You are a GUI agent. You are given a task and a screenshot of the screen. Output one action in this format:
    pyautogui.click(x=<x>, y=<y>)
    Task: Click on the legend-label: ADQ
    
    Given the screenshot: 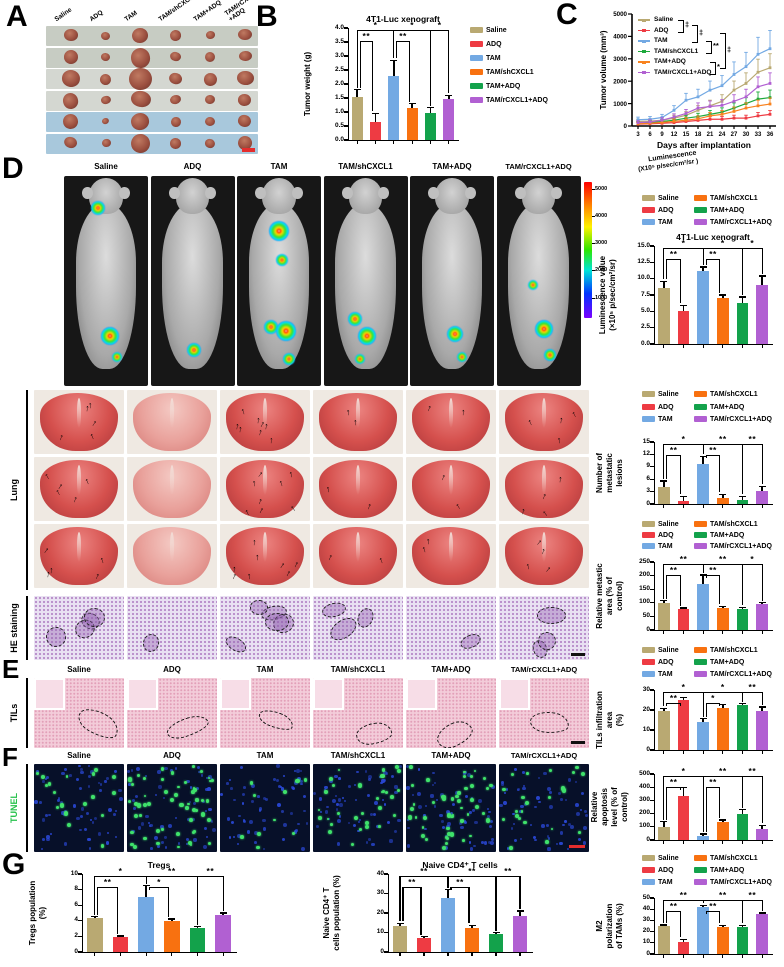 What is the action you would take?
    pyautogui.click(x=494, y=44)
    